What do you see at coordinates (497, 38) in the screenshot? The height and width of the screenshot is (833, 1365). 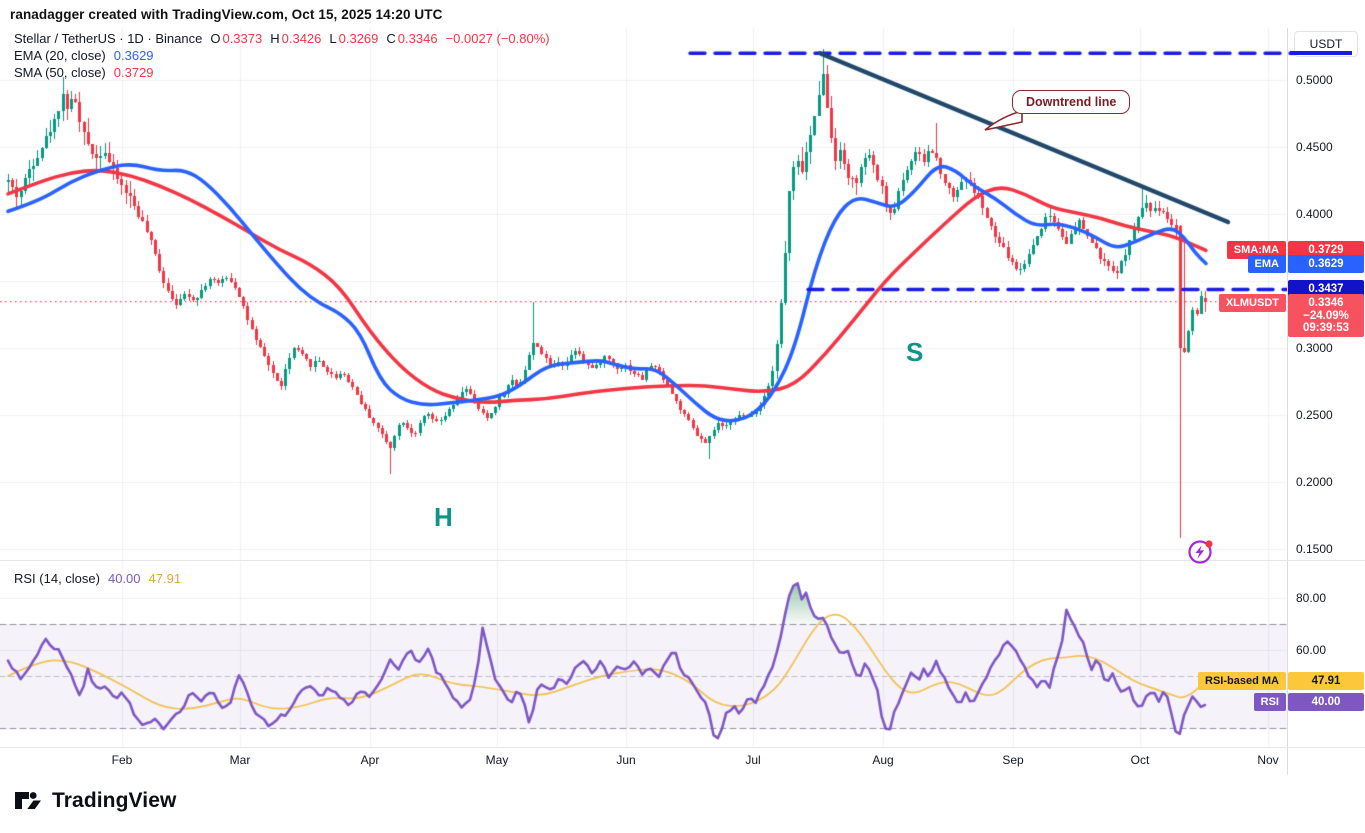 I see `change-value: −0.0027 (−0.80%)` at bounding box center [497, 38].